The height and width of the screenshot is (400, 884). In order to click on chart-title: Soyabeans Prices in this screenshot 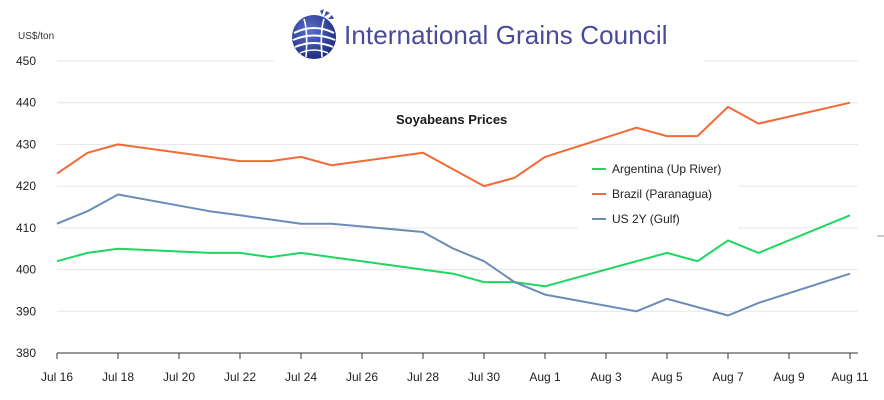, I will do `click(452, 119)`.